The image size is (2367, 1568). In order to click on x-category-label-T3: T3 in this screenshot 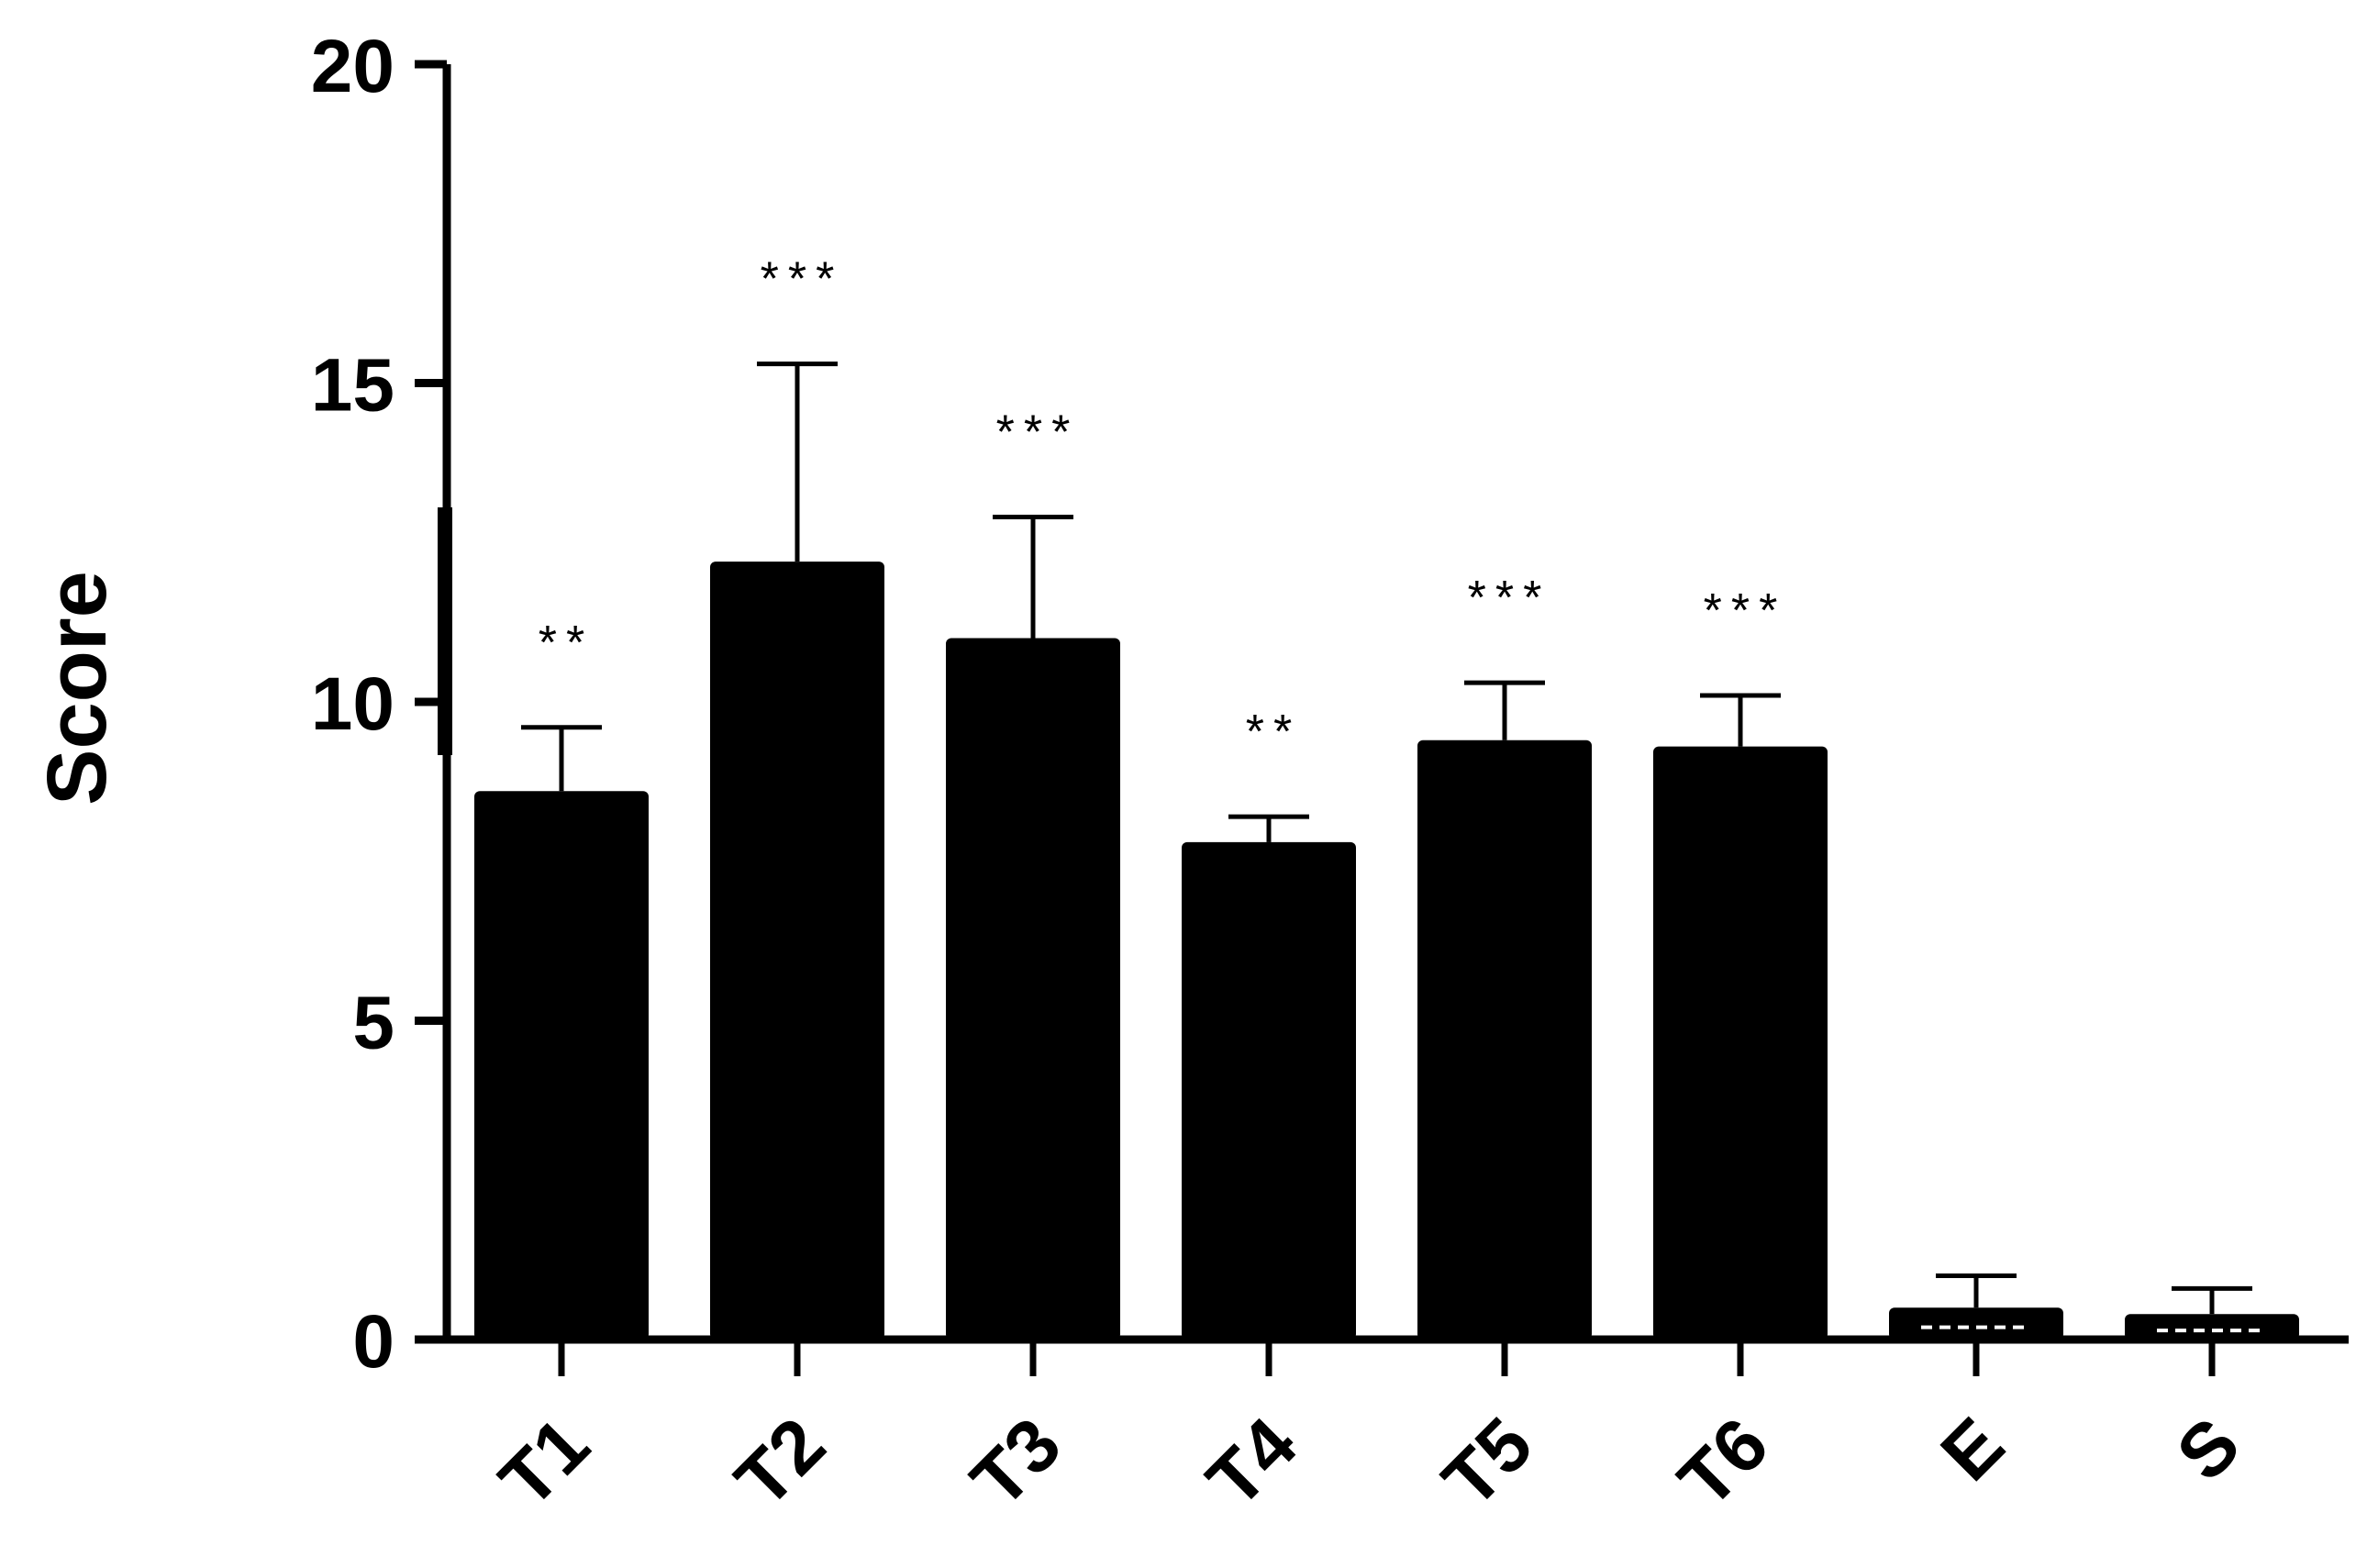, I will do `click(1017, 1462)`.